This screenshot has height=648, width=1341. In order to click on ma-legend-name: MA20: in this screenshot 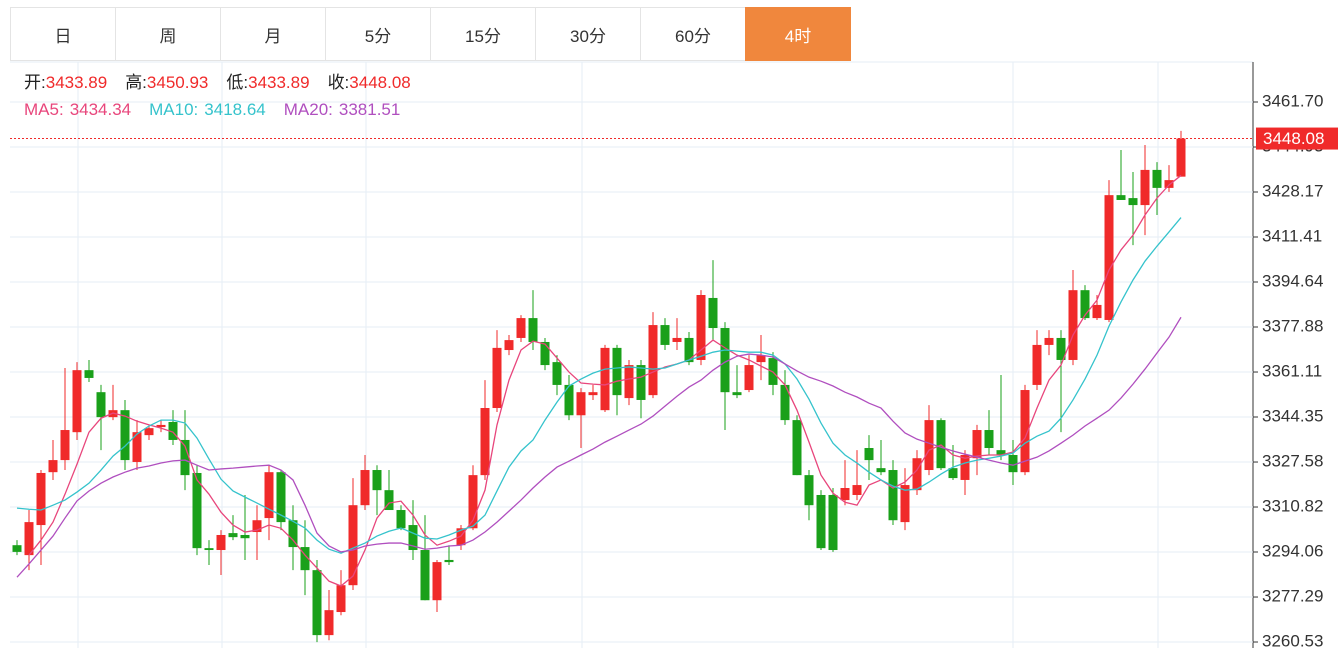, I will do `click(308, 109)`.